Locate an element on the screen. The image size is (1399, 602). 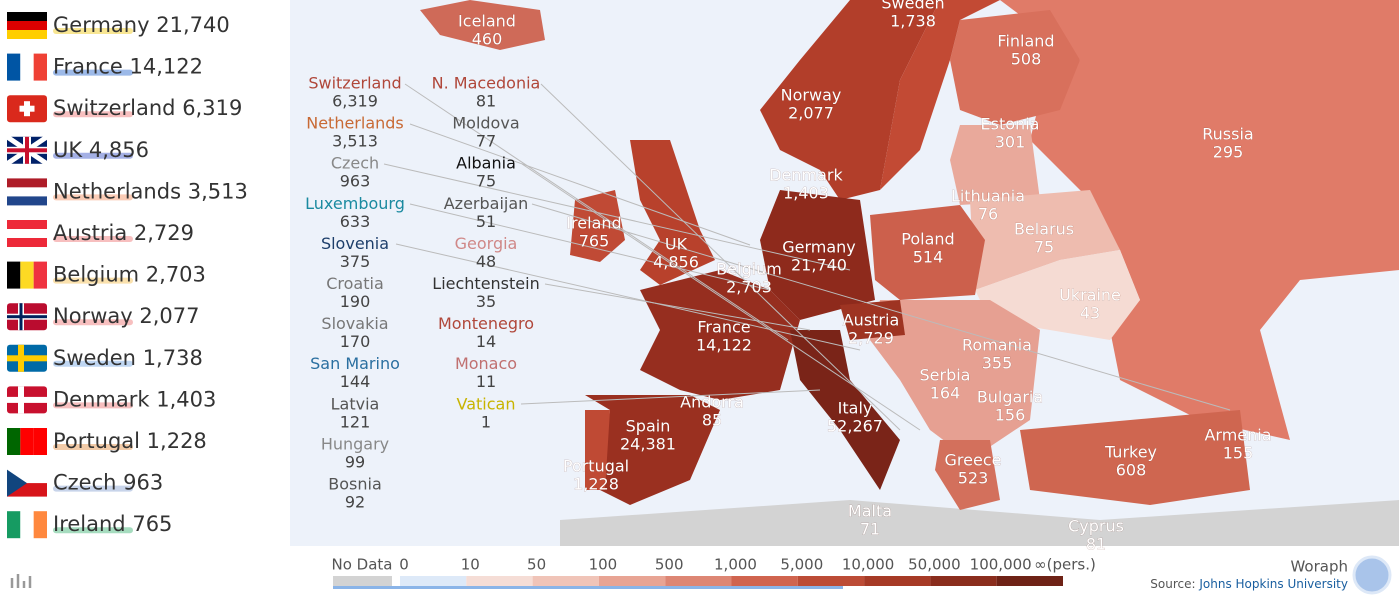
country-name: Norway is located at coordinates (93, 316).